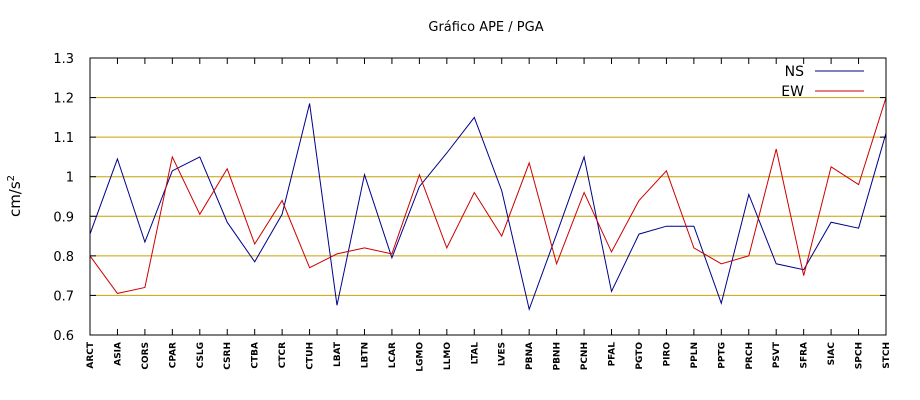  I want to click on x-category-label: PGTO, so click(640, 356).